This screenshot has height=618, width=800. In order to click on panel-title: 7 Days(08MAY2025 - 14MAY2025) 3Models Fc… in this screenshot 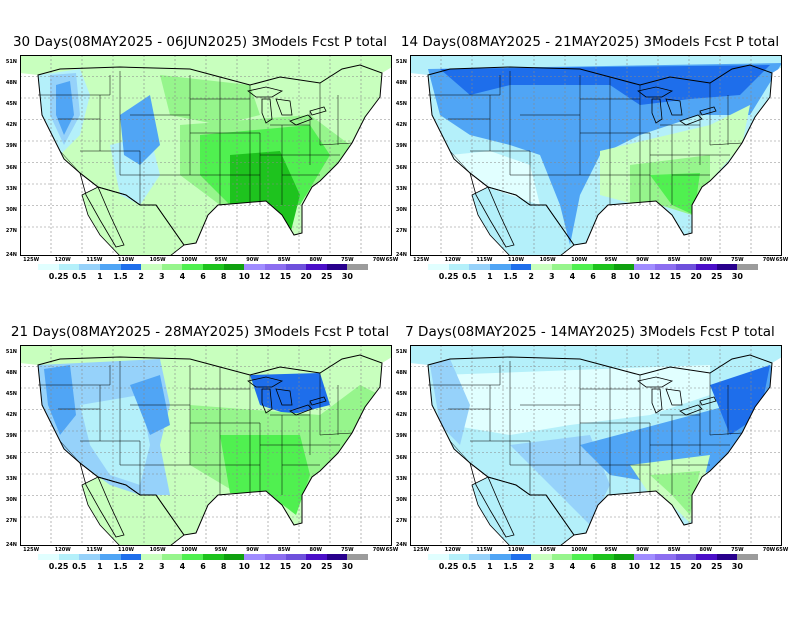, I will do `click(590, 332)`.